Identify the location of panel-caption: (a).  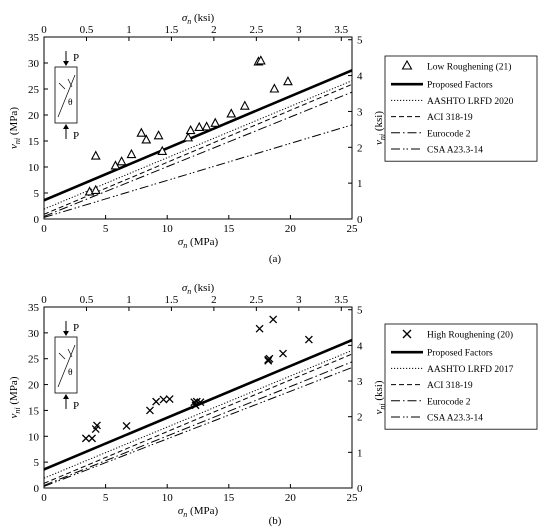
(275, 259).